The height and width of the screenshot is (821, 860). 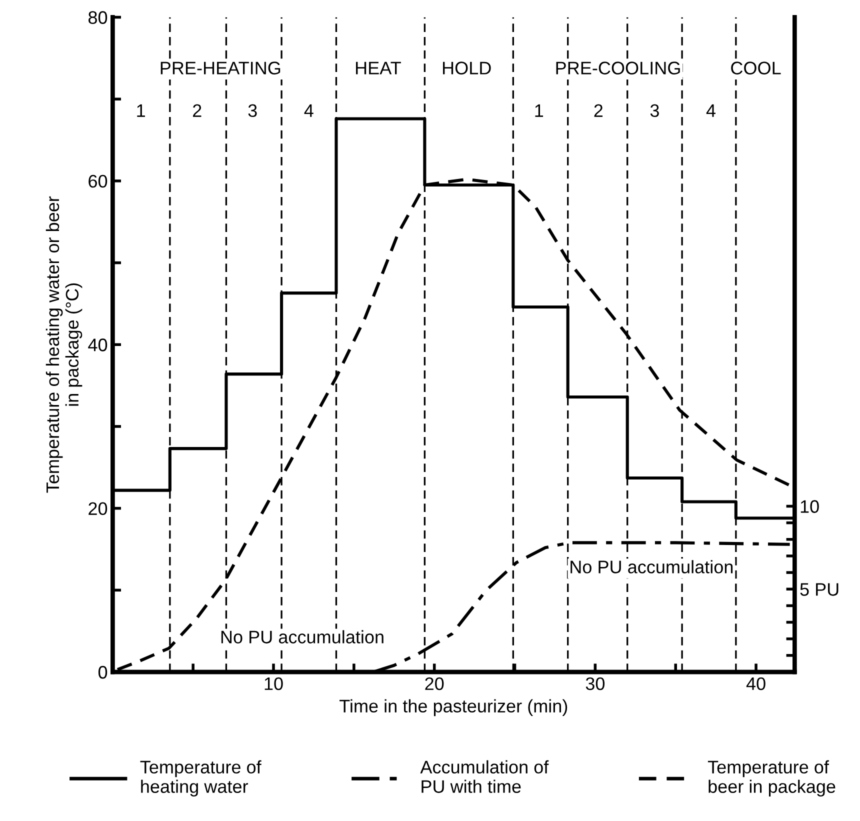 What do you see at coordinates (220, 68) in the screenshot?
I see `annotation: PRE-HEATING` at bounding box center [220, 68].